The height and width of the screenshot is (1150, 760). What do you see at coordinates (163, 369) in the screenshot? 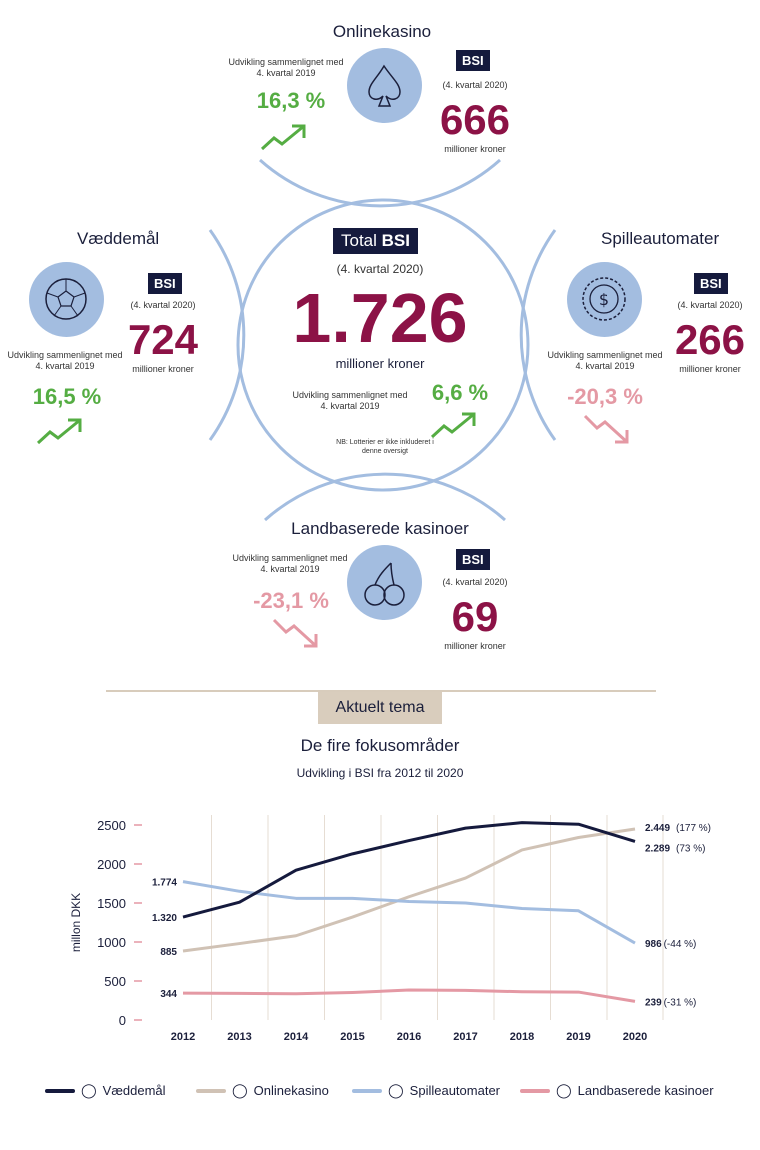
I see `betting-unit: millioner kroner` at bounding box center [163, 369].